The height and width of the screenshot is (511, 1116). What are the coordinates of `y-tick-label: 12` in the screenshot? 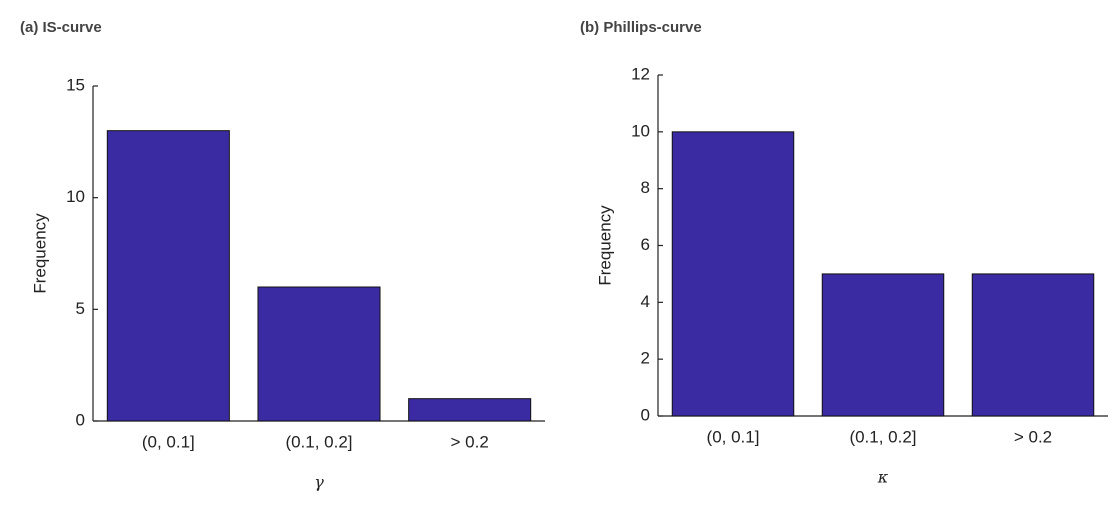 It's located at (640, 73).